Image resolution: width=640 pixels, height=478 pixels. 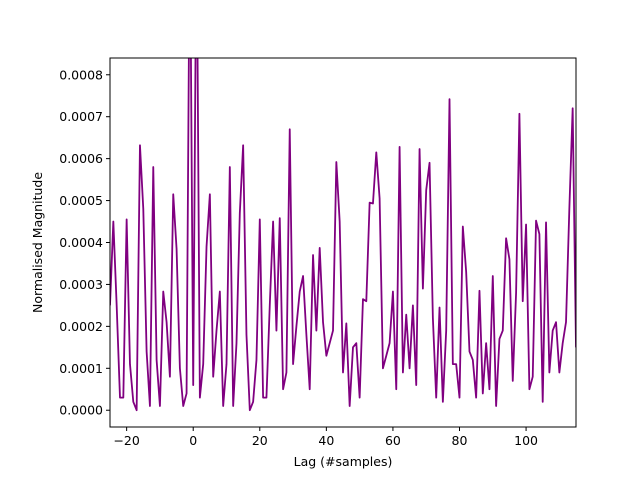 I want to click on y-tick-label: 0.0003, so click(x=81, y=284).